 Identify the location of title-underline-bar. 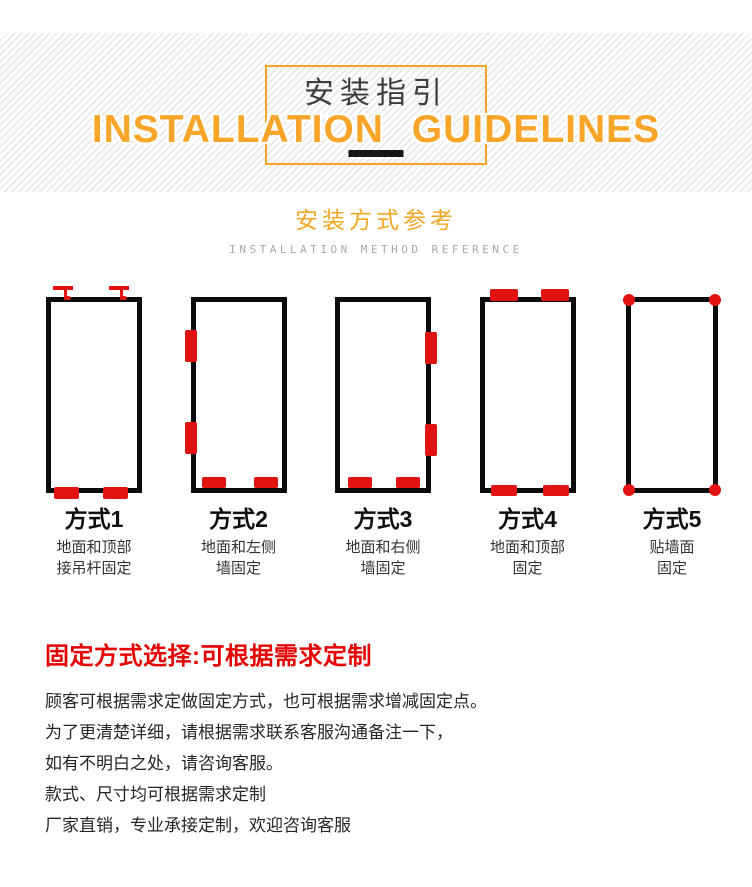
(376, 153).